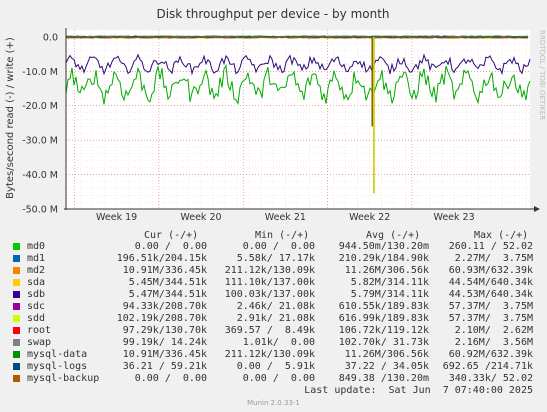  Describe the element at coordinates (39, 330) in the screenshot. I see `legend-name: root` at that location.